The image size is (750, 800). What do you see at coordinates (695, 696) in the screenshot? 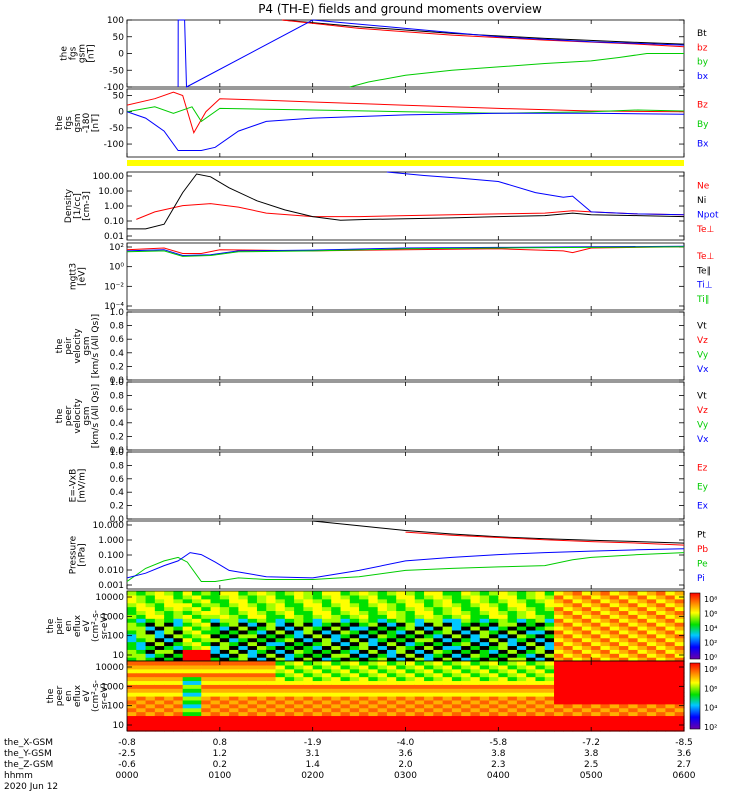
I see `colorbar-bar` at bounding box center [695, 696].